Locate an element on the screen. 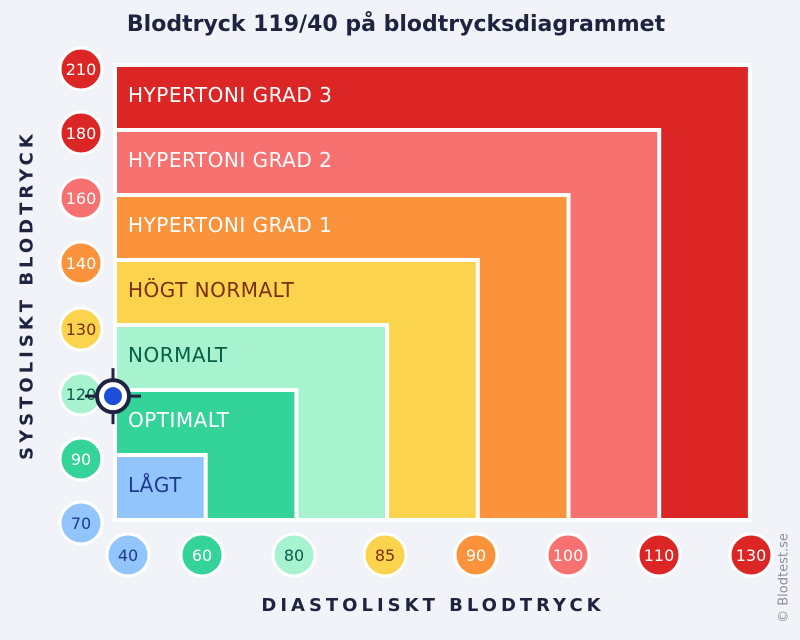  x-tick-label: 85 is located at coordinates (385, 555).